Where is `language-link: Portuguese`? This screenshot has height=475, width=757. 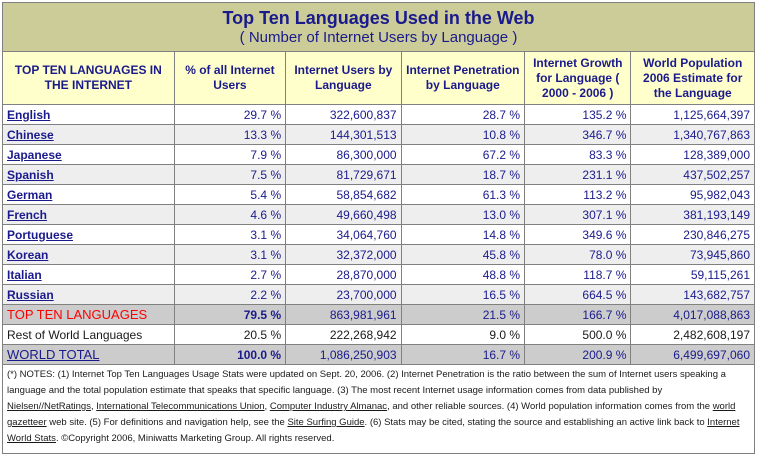
language-link: Portuguese is located at coordinates (40, 234).